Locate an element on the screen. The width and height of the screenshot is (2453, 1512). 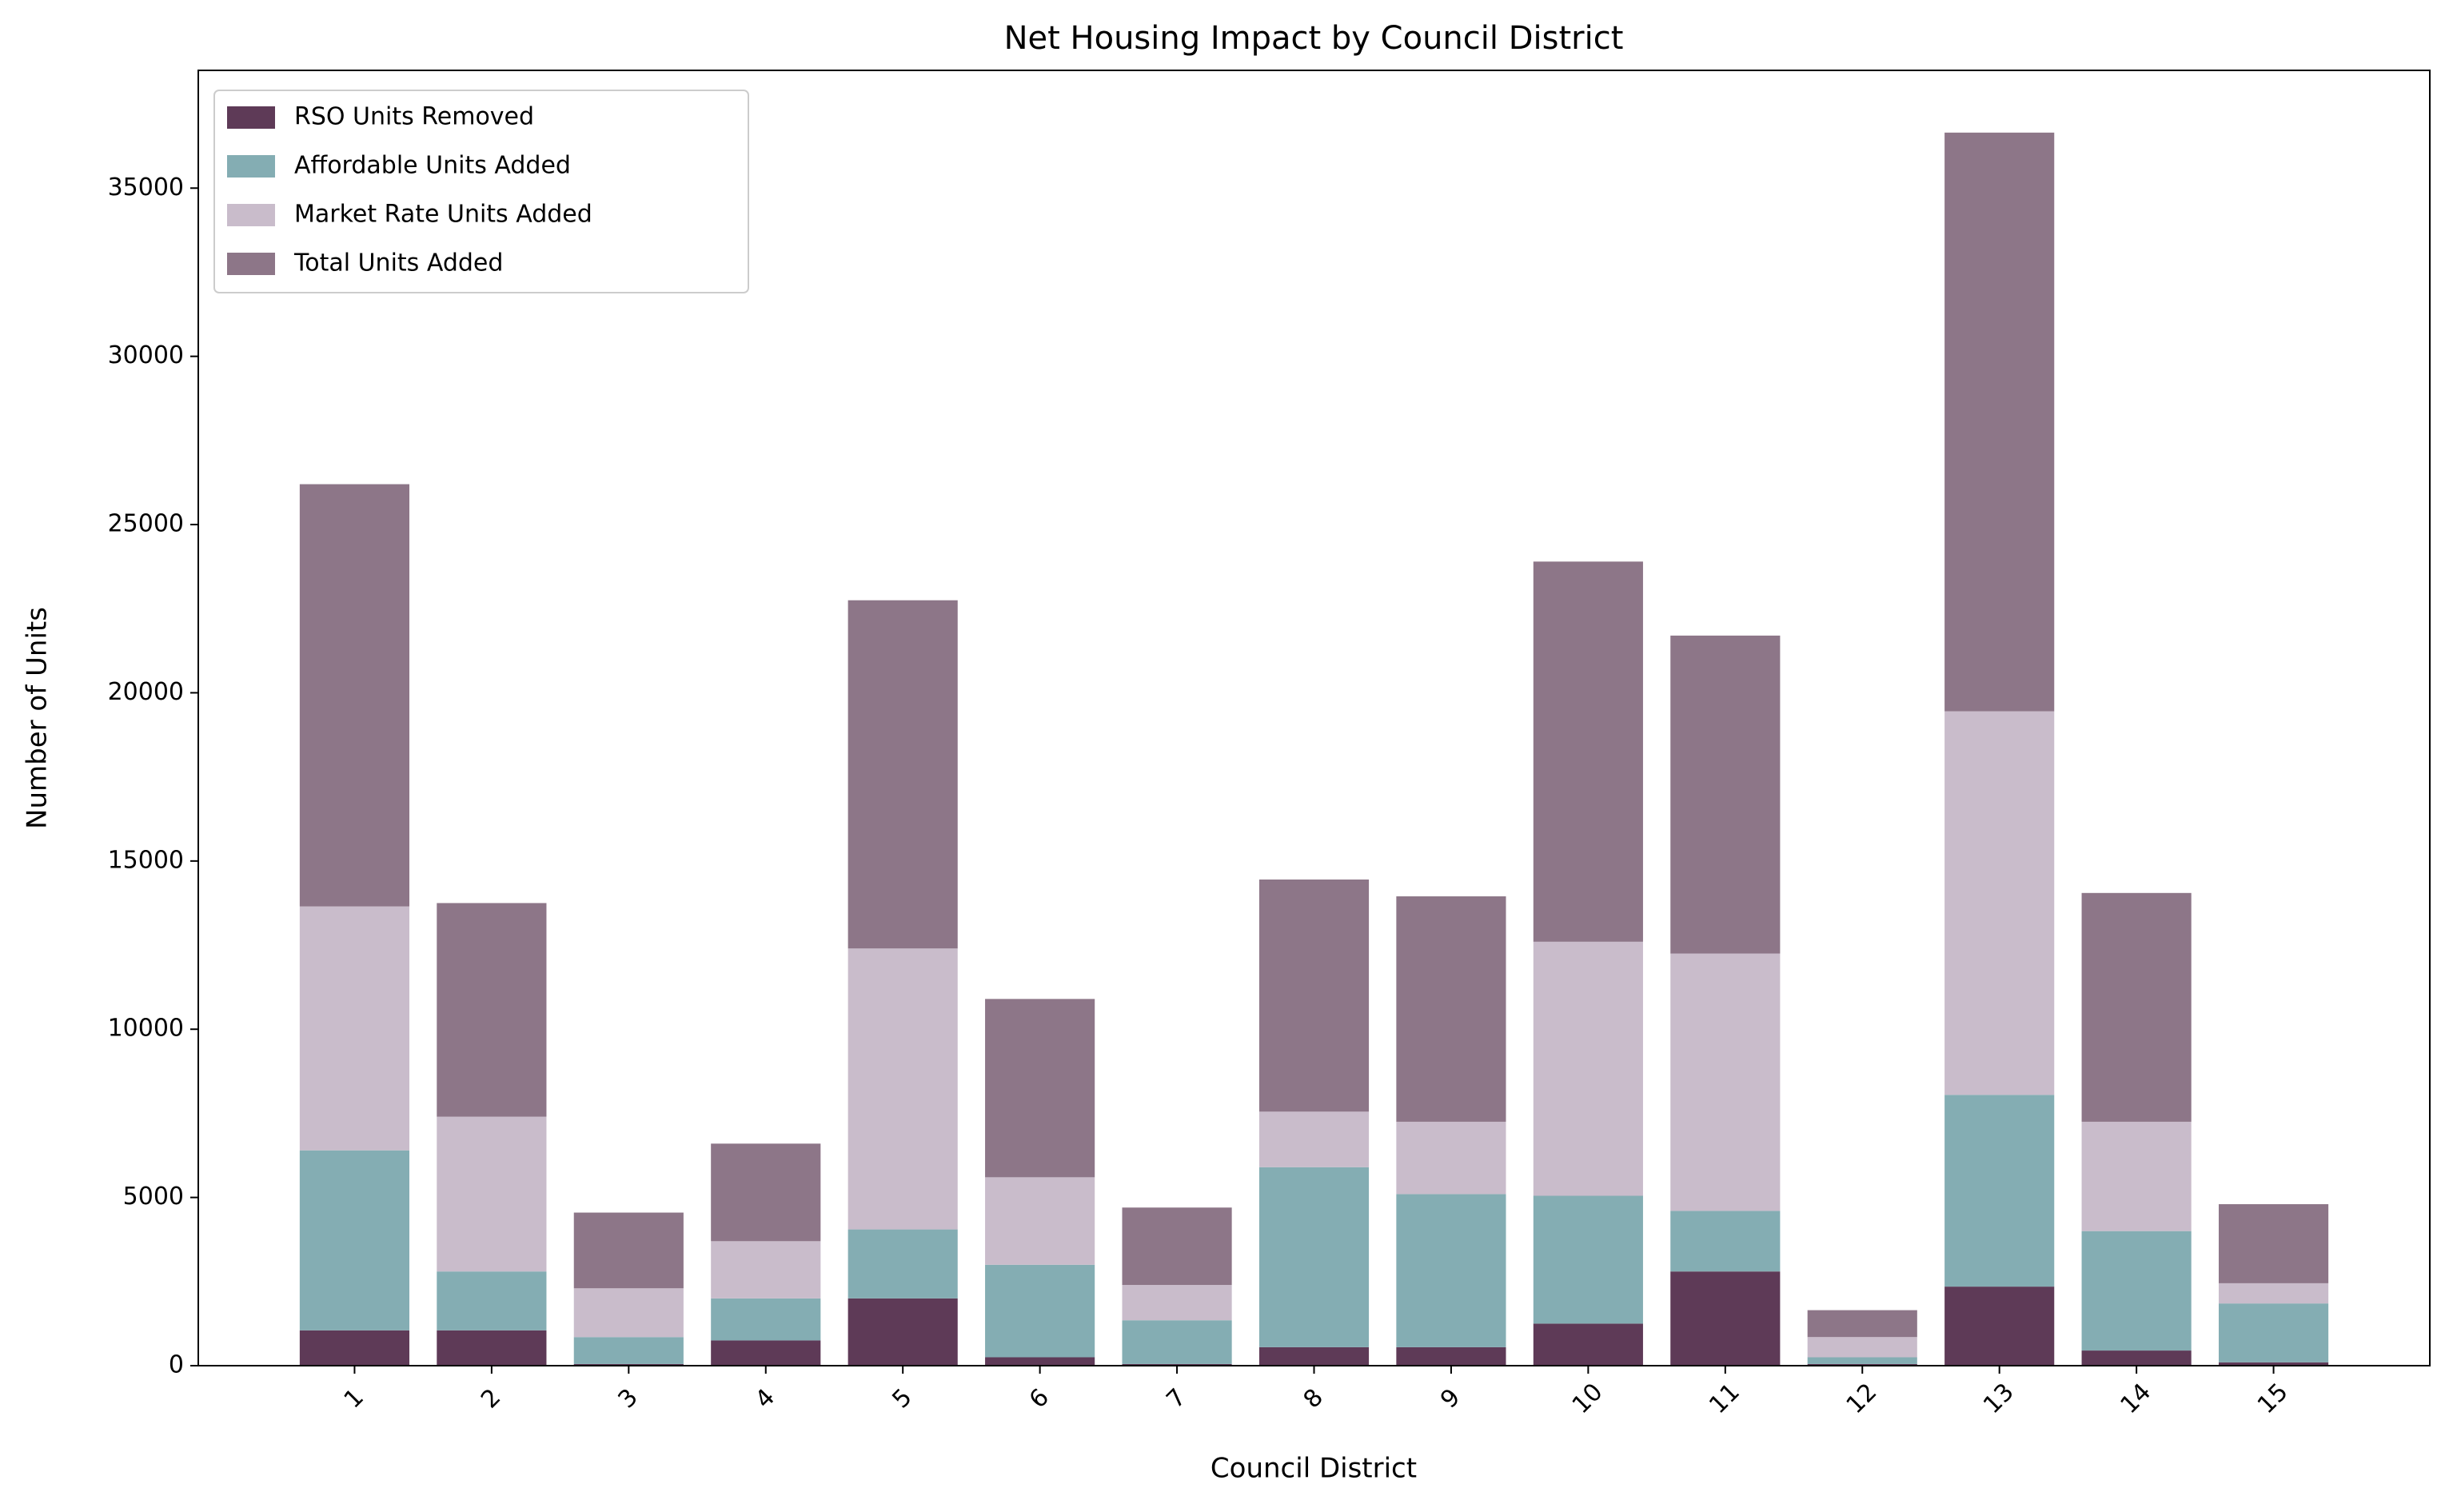
x-axis-label: Council District is located at coordinates (1314, 1469).